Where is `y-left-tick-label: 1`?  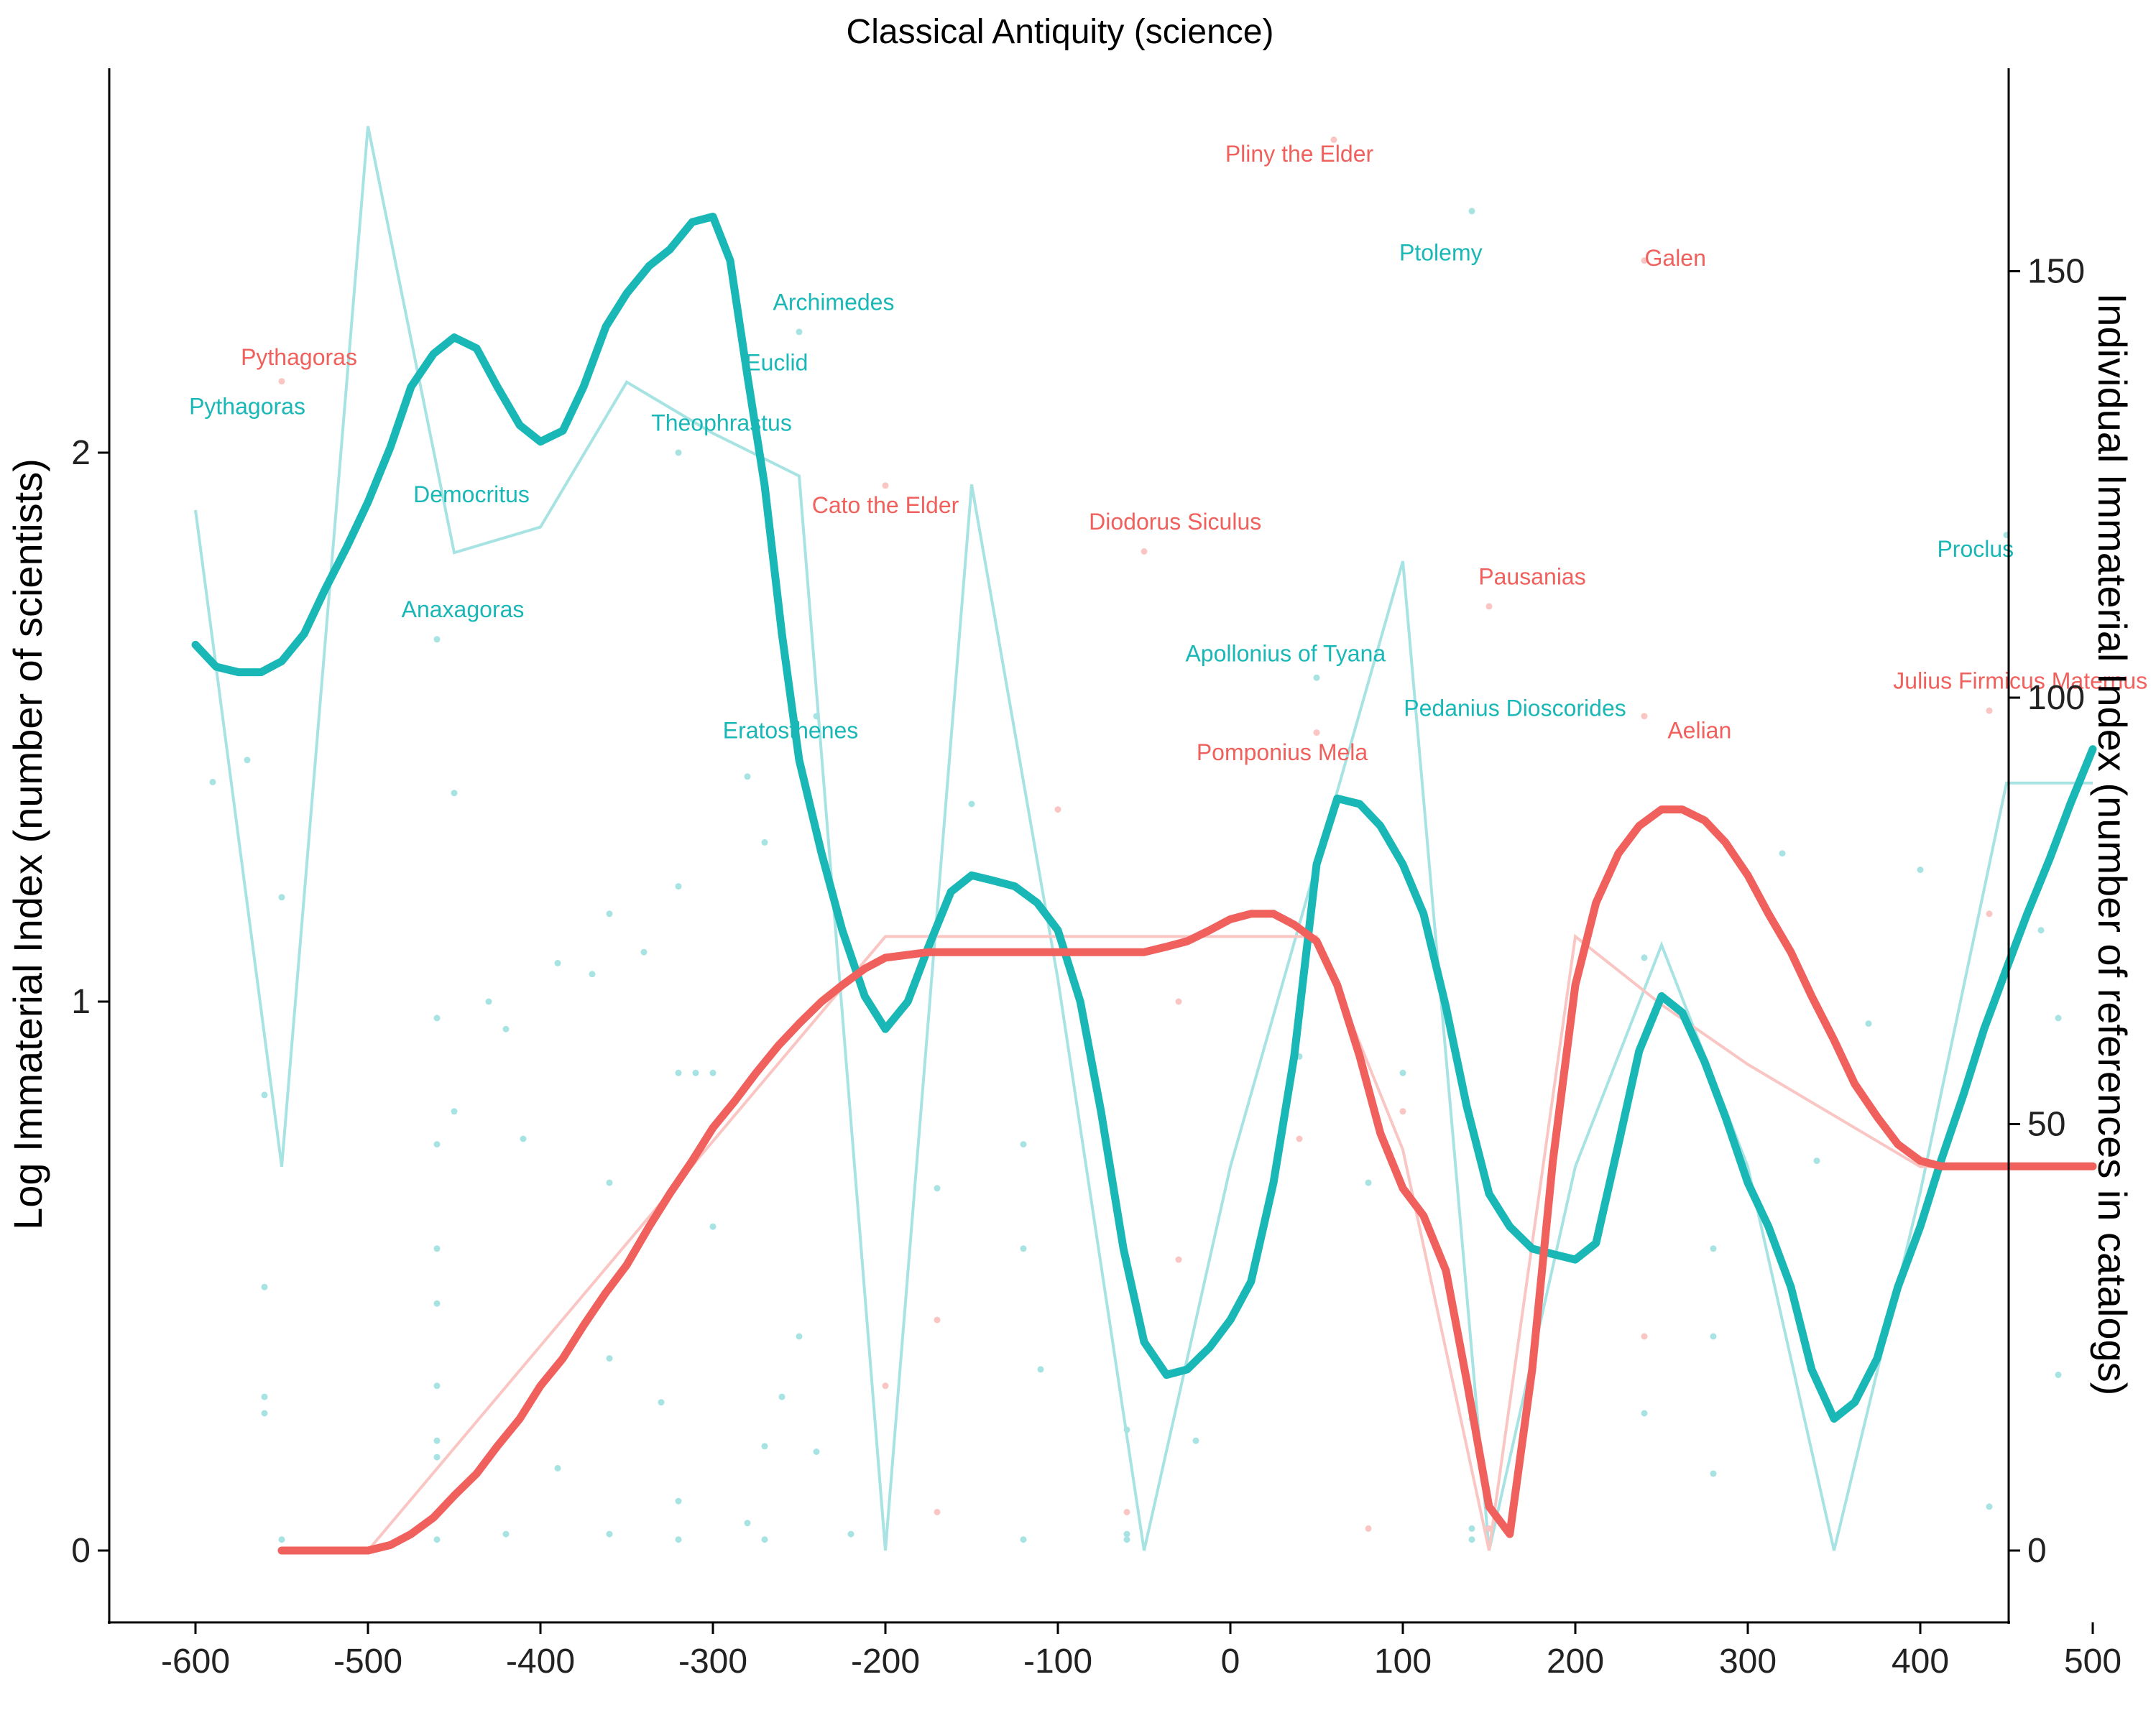 y-left-tick-label: 1 is located at coordinates (81, 1002).